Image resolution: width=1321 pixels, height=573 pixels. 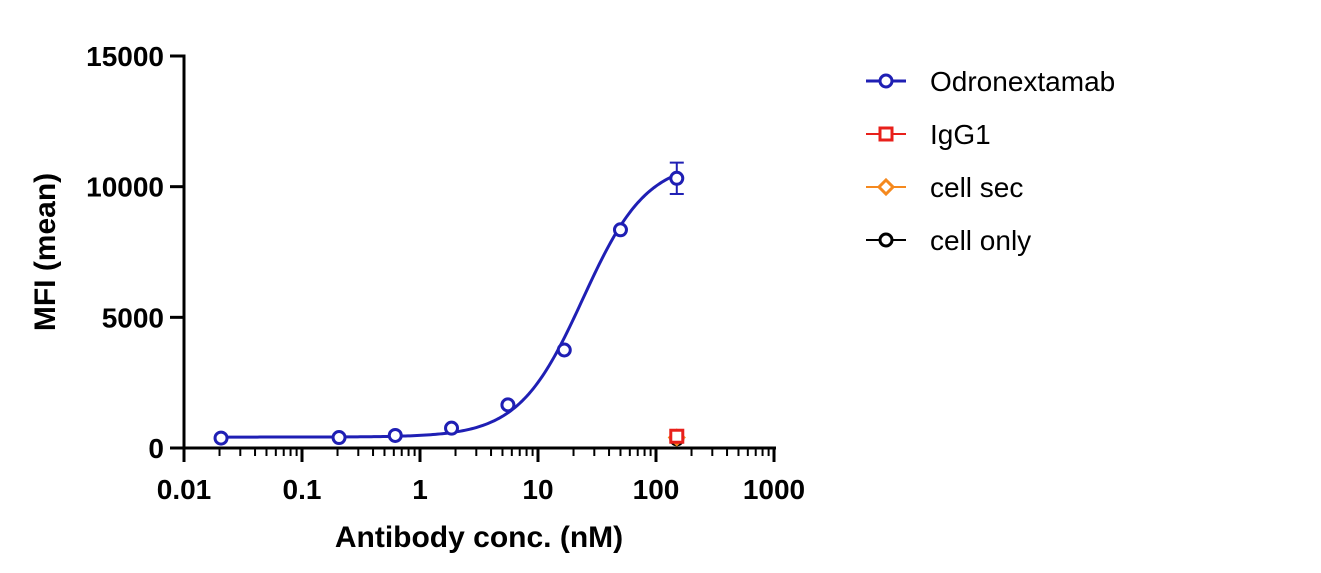 I want to click on x-axis-title: Antibody conc. (nM), so click(x=479, y=537).